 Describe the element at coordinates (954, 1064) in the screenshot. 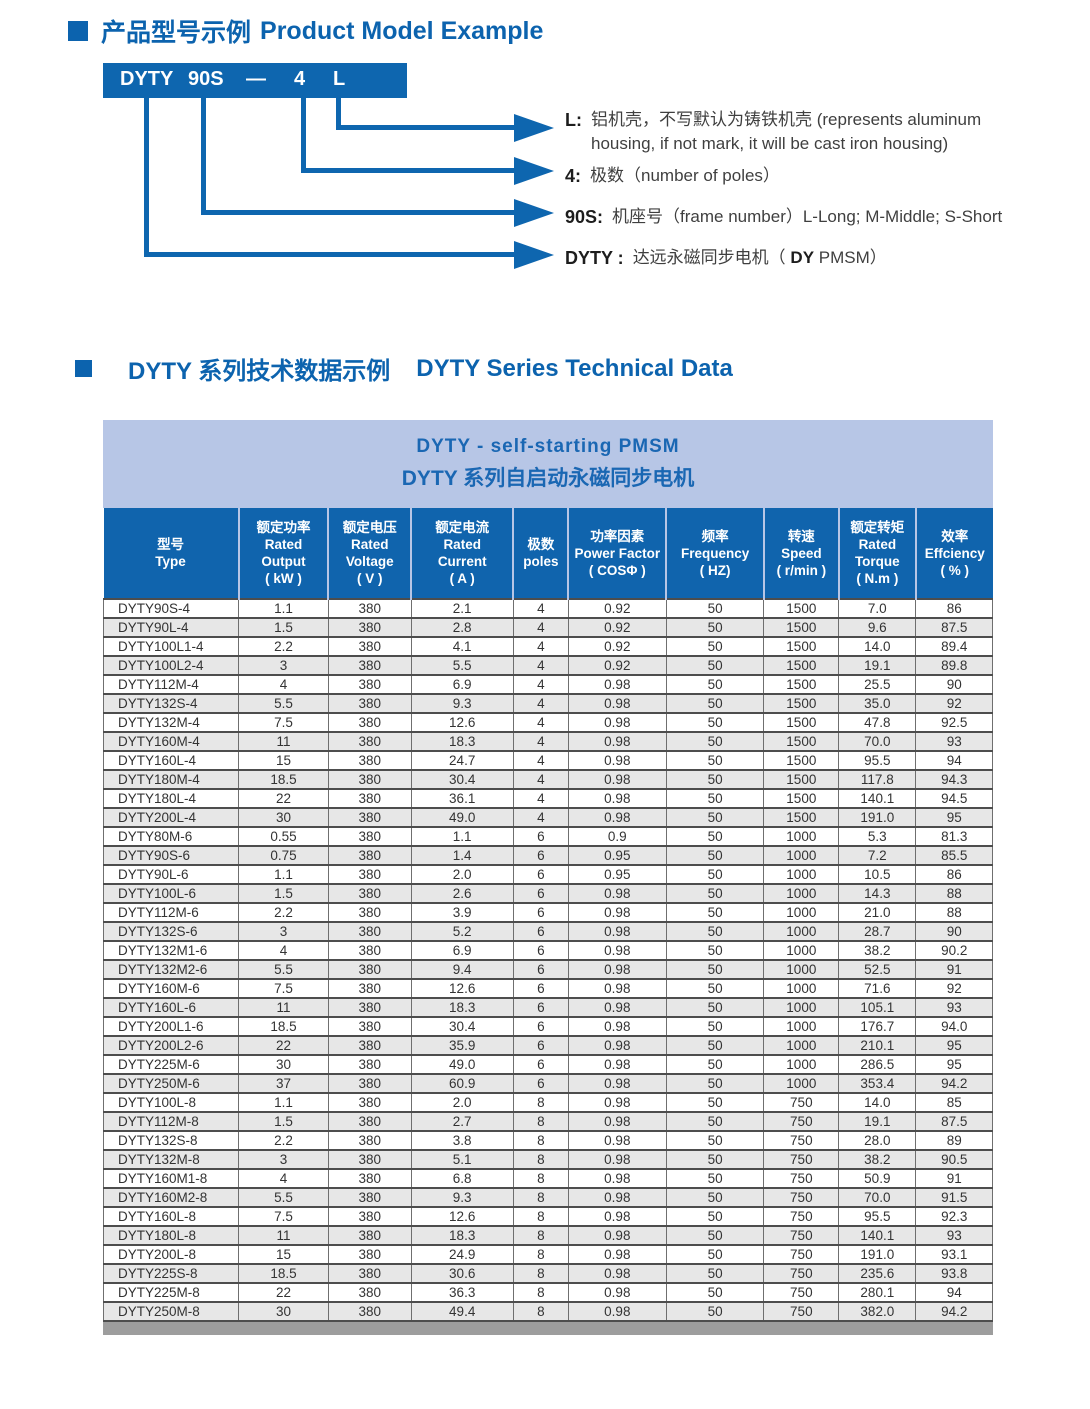

I see `table-cell: 95` at that location.